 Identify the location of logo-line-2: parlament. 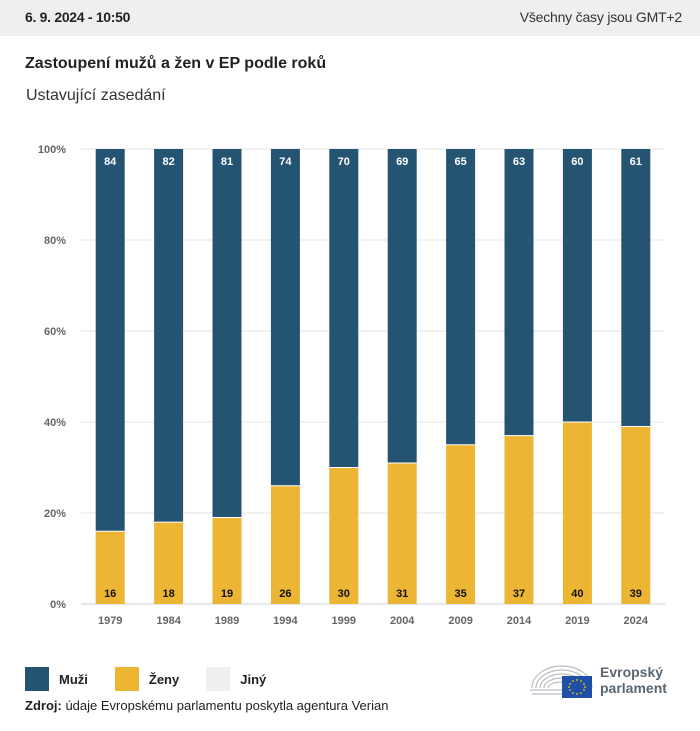
(633, 688).